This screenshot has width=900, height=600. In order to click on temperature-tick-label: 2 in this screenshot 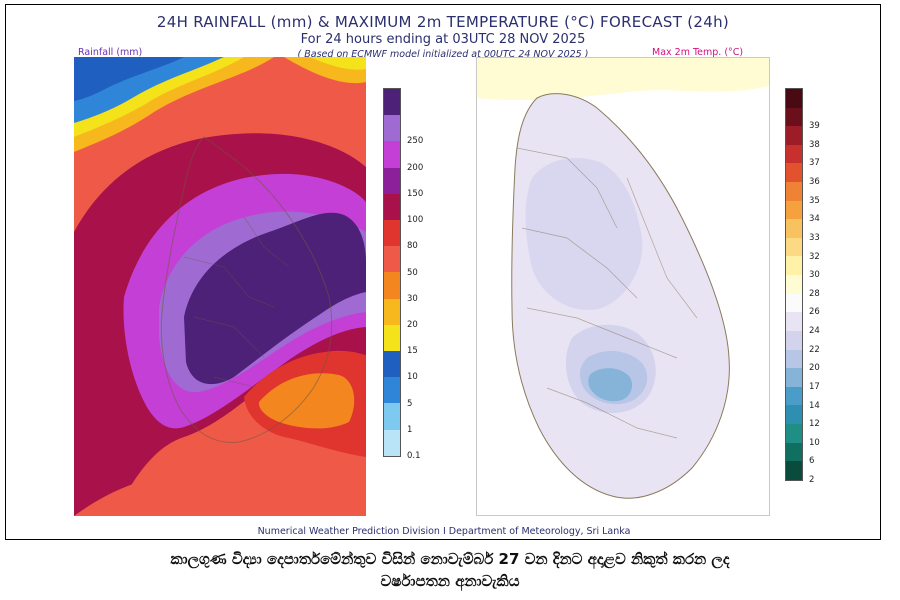, I will do `click(812, 480)`.